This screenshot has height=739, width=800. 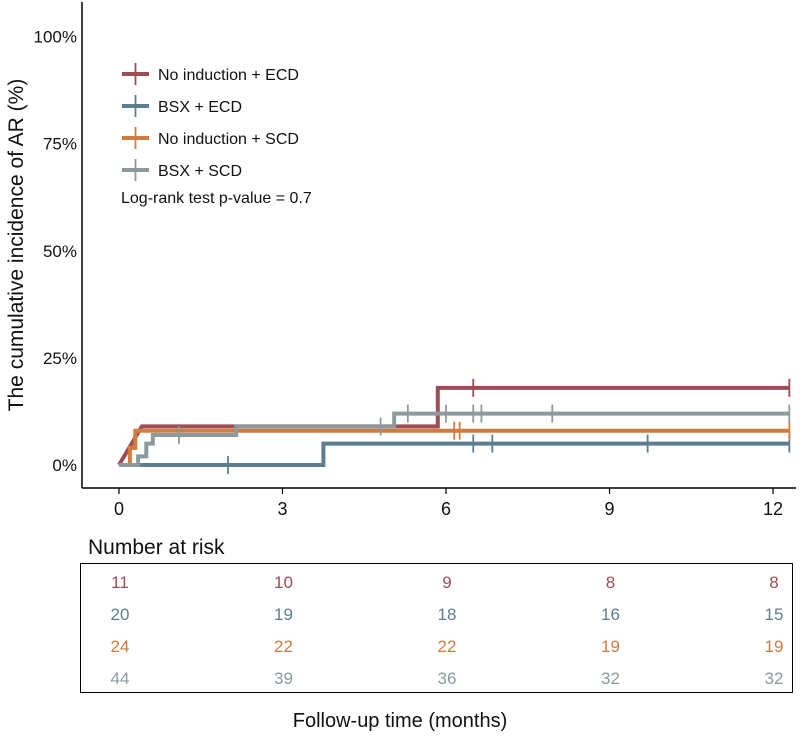 I want to click on y-tick-label: 0%, so click(x=64, y=465).